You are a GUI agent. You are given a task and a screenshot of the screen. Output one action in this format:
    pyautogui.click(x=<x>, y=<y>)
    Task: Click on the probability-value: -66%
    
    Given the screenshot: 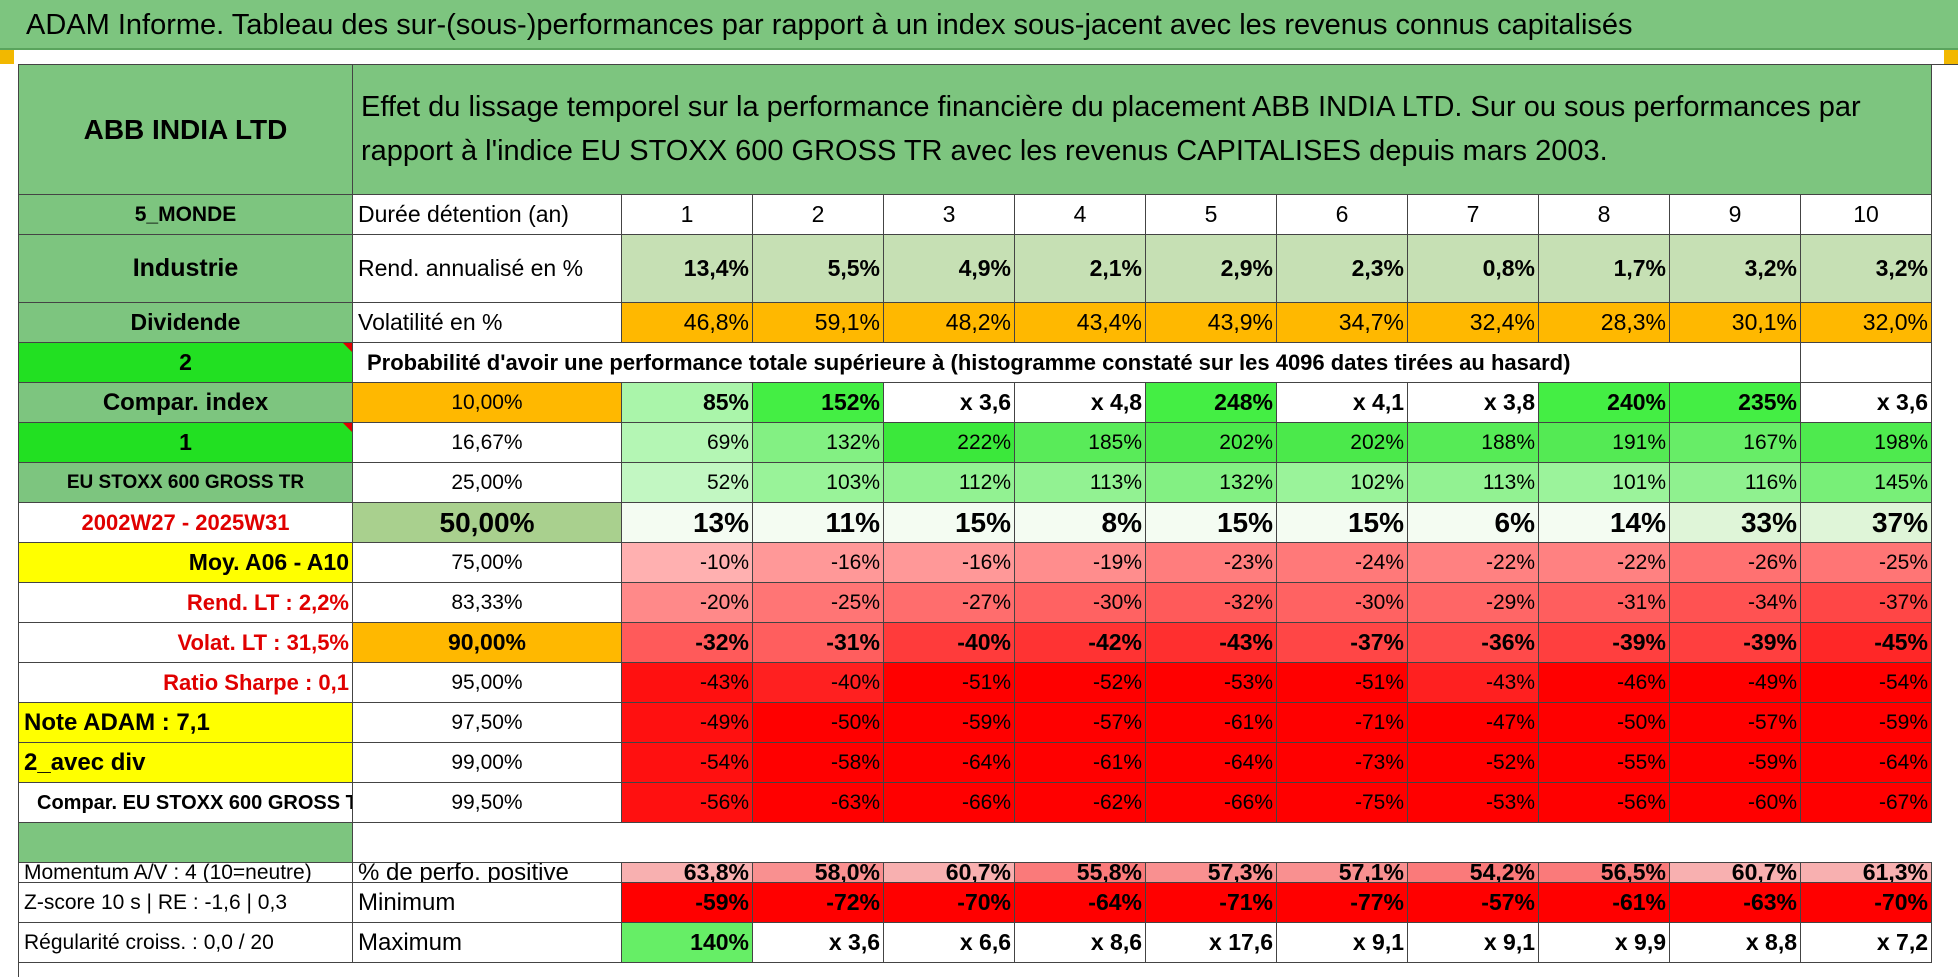 What is the action you would take?
    pyautogui.click(x=949, y=803)
    